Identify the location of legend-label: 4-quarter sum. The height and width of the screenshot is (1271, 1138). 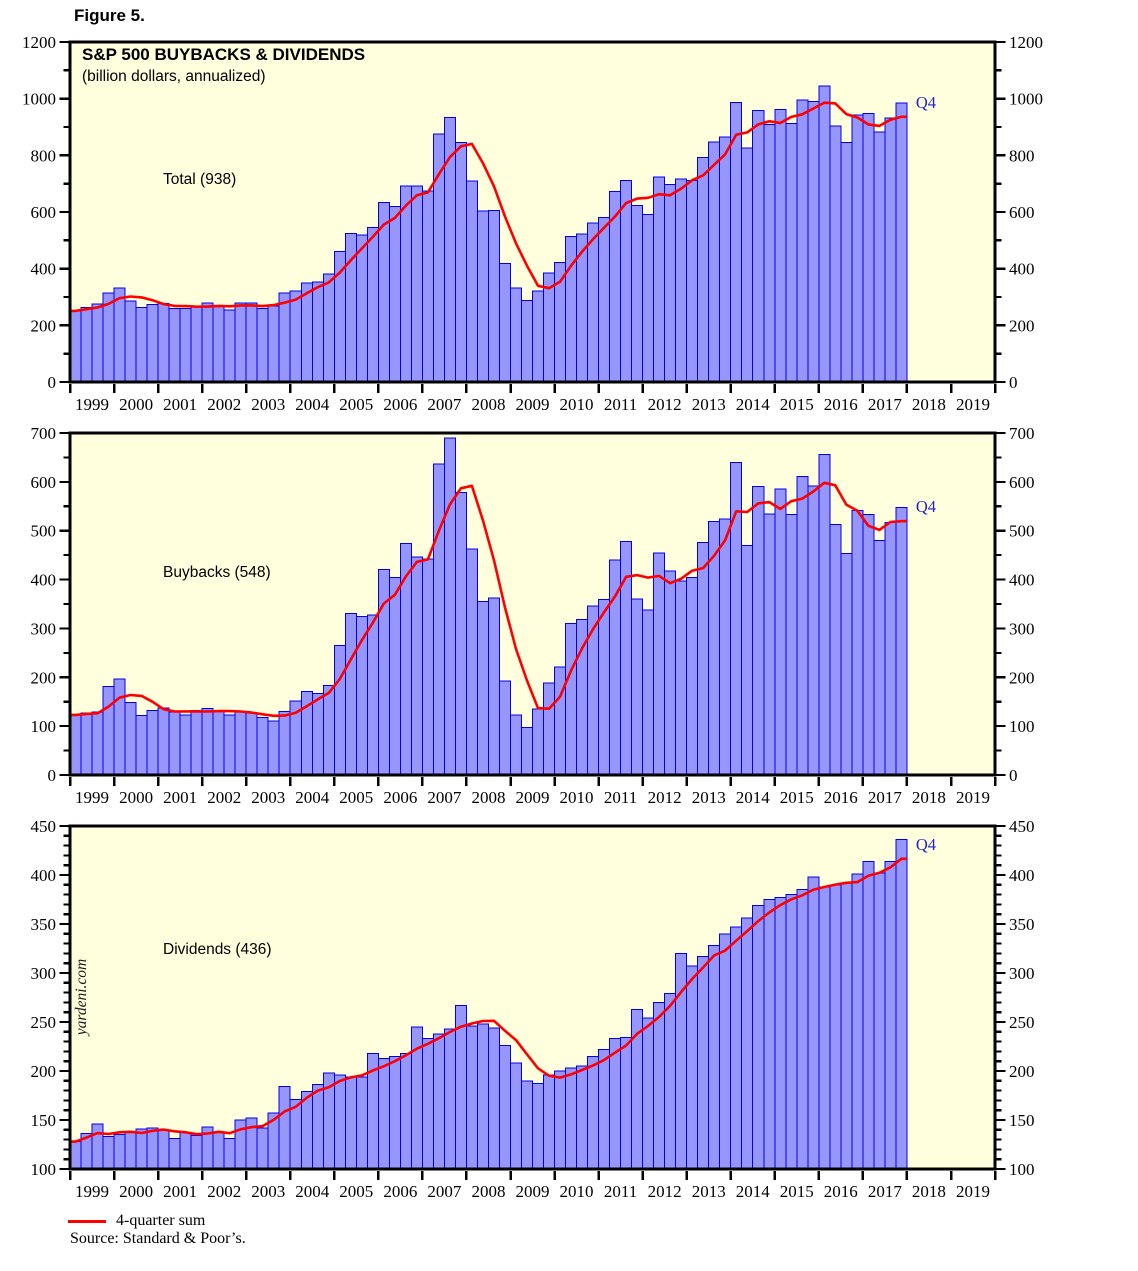
(161, 1220).